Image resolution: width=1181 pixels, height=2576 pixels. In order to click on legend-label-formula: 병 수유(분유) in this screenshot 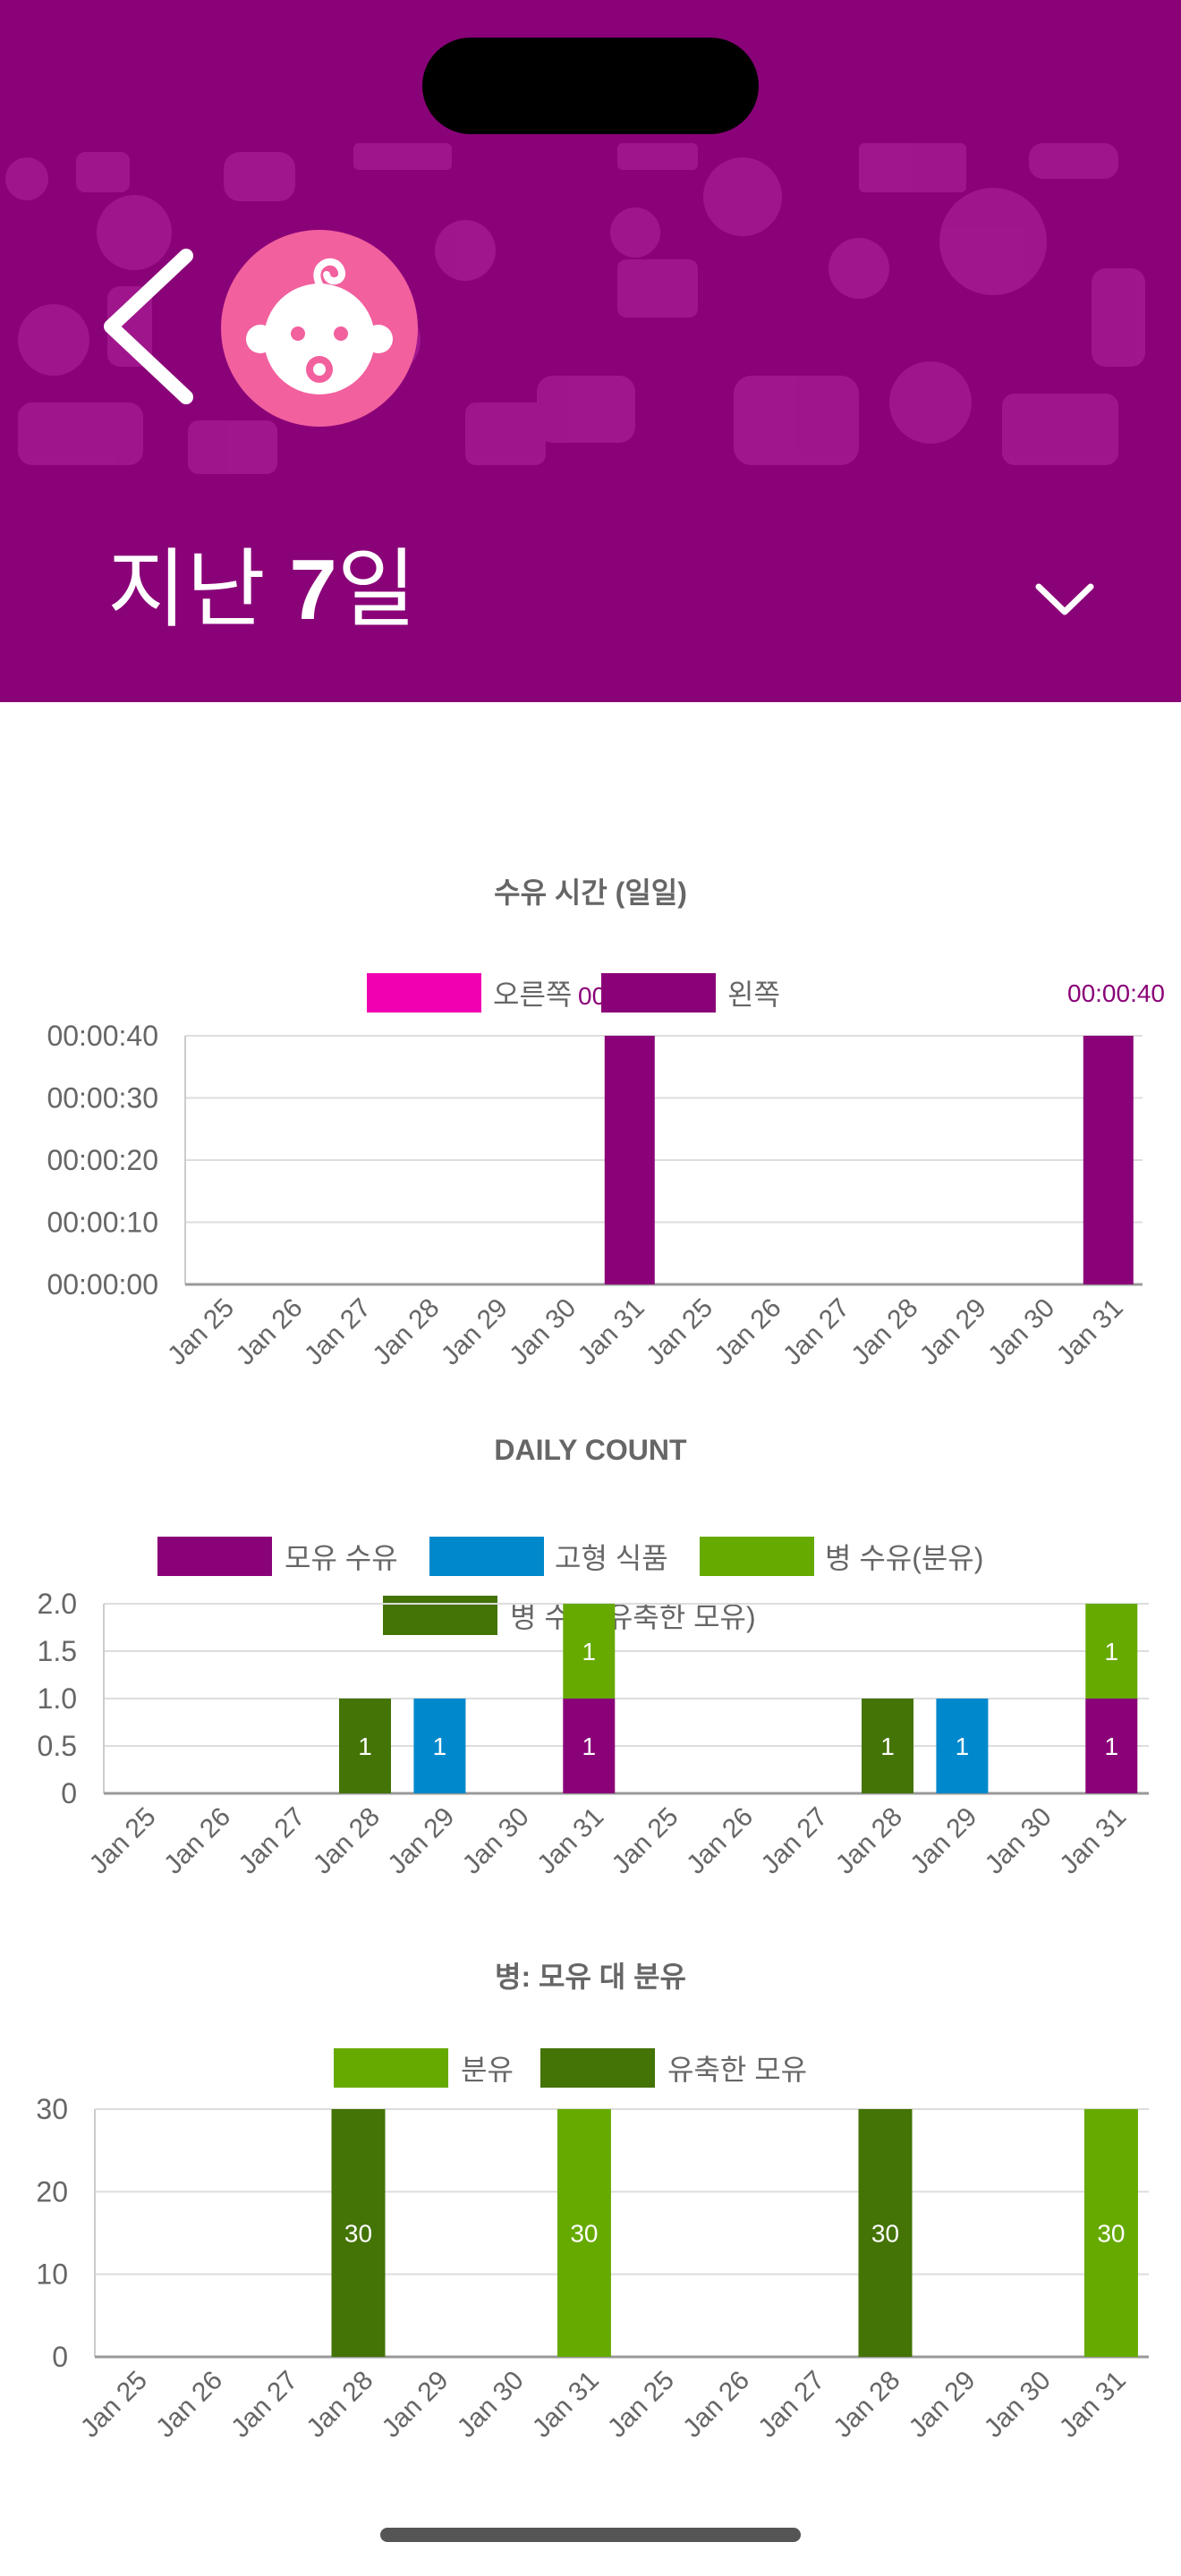, I will do `click(904, 1558)`.